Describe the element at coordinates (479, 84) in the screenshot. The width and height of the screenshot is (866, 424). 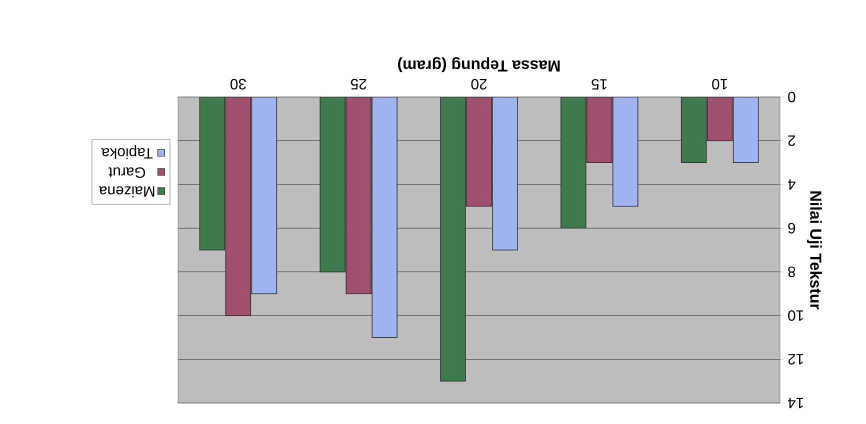
I see `x-tick-label: 20` at that location.